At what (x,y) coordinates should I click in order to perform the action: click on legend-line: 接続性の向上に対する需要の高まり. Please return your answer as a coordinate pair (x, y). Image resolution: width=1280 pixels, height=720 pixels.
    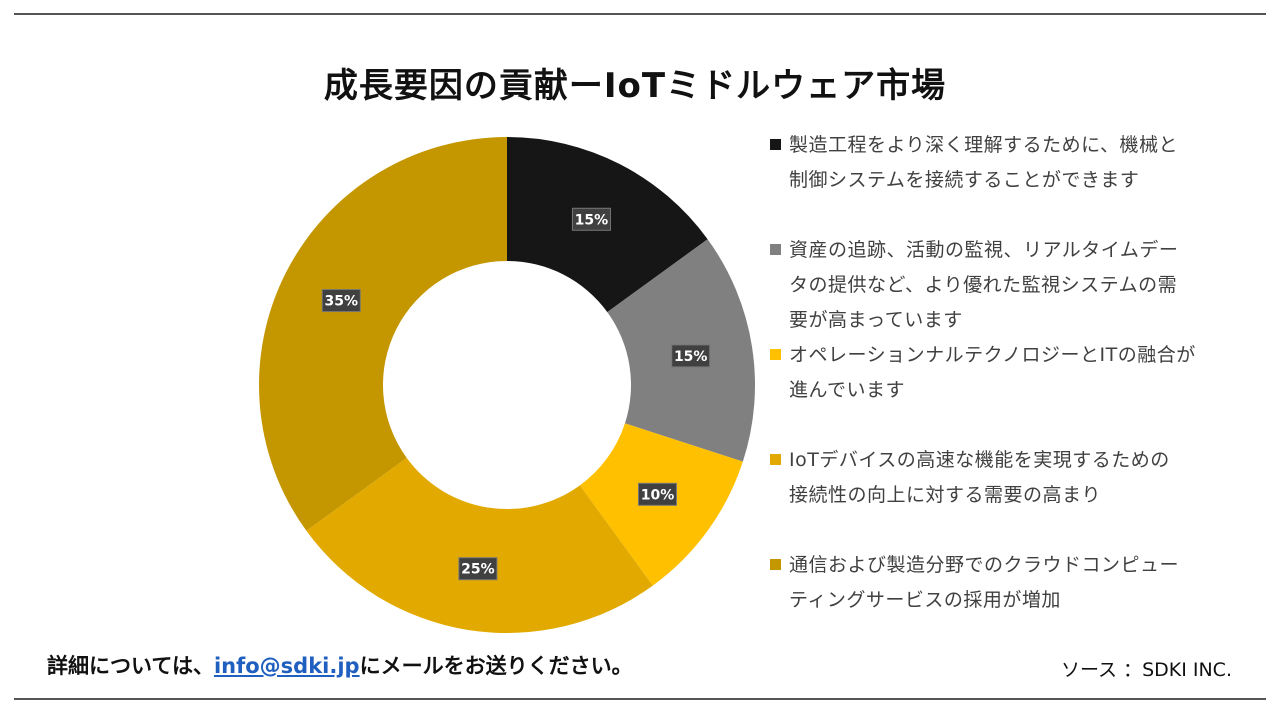
    Looking at the image, I should click on (945, 495).